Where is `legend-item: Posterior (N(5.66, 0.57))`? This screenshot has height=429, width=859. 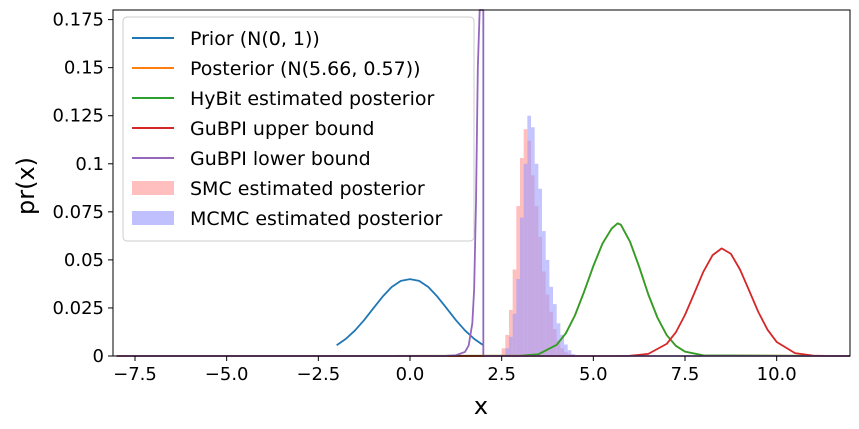
legend-item: Posterior (N(5.66, 0.57)) is located at coordinates (276, 69).